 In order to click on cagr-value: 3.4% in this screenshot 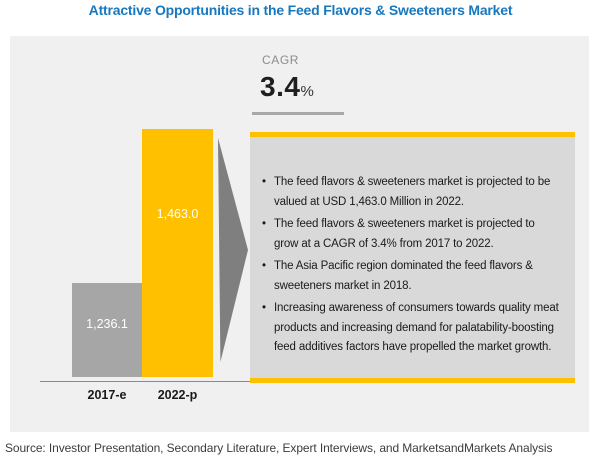, I will do `click(287, 87)`.